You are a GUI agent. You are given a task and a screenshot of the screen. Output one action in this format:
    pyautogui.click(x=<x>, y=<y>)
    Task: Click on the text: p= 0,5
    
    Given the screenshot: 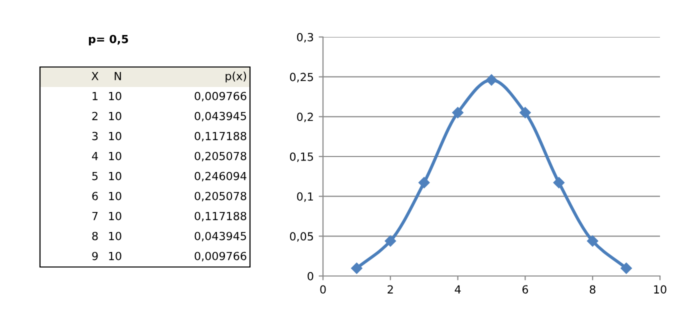 What is the action you would take?
    pyautogui.click(x=108, y=40)
    